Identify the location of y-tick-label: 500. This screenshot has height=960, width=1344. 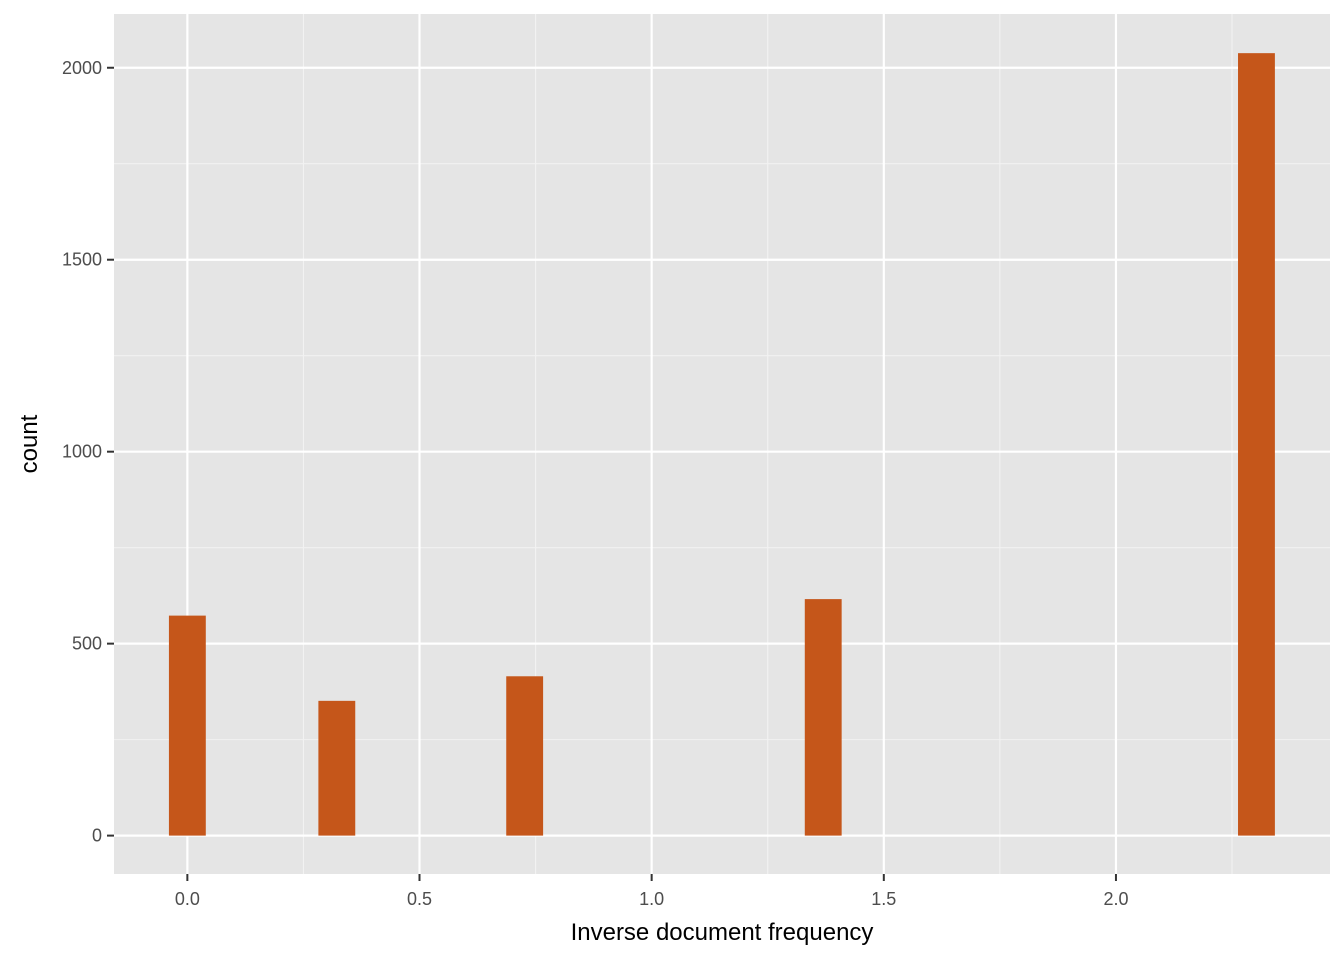
(87, 644).